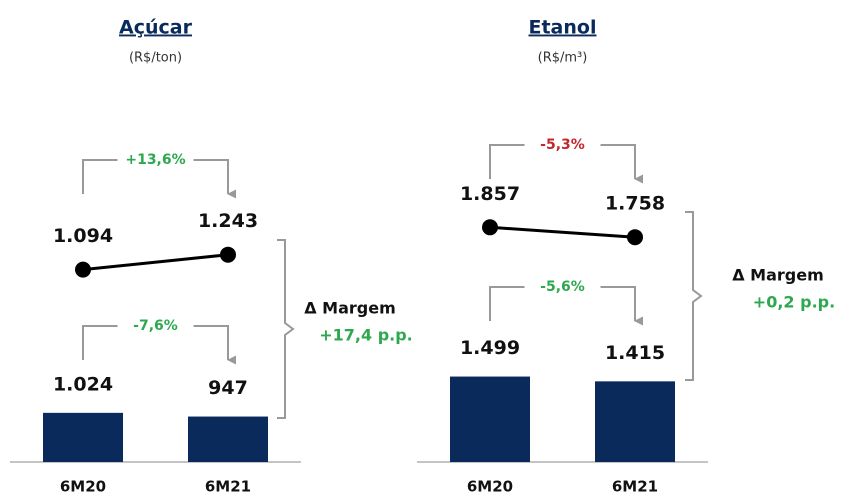 This screenshot has width=846, height=497. Describe the element at coordinates (228, 221) in the screenshot. I see `line-value-label: 1.243` at that location.